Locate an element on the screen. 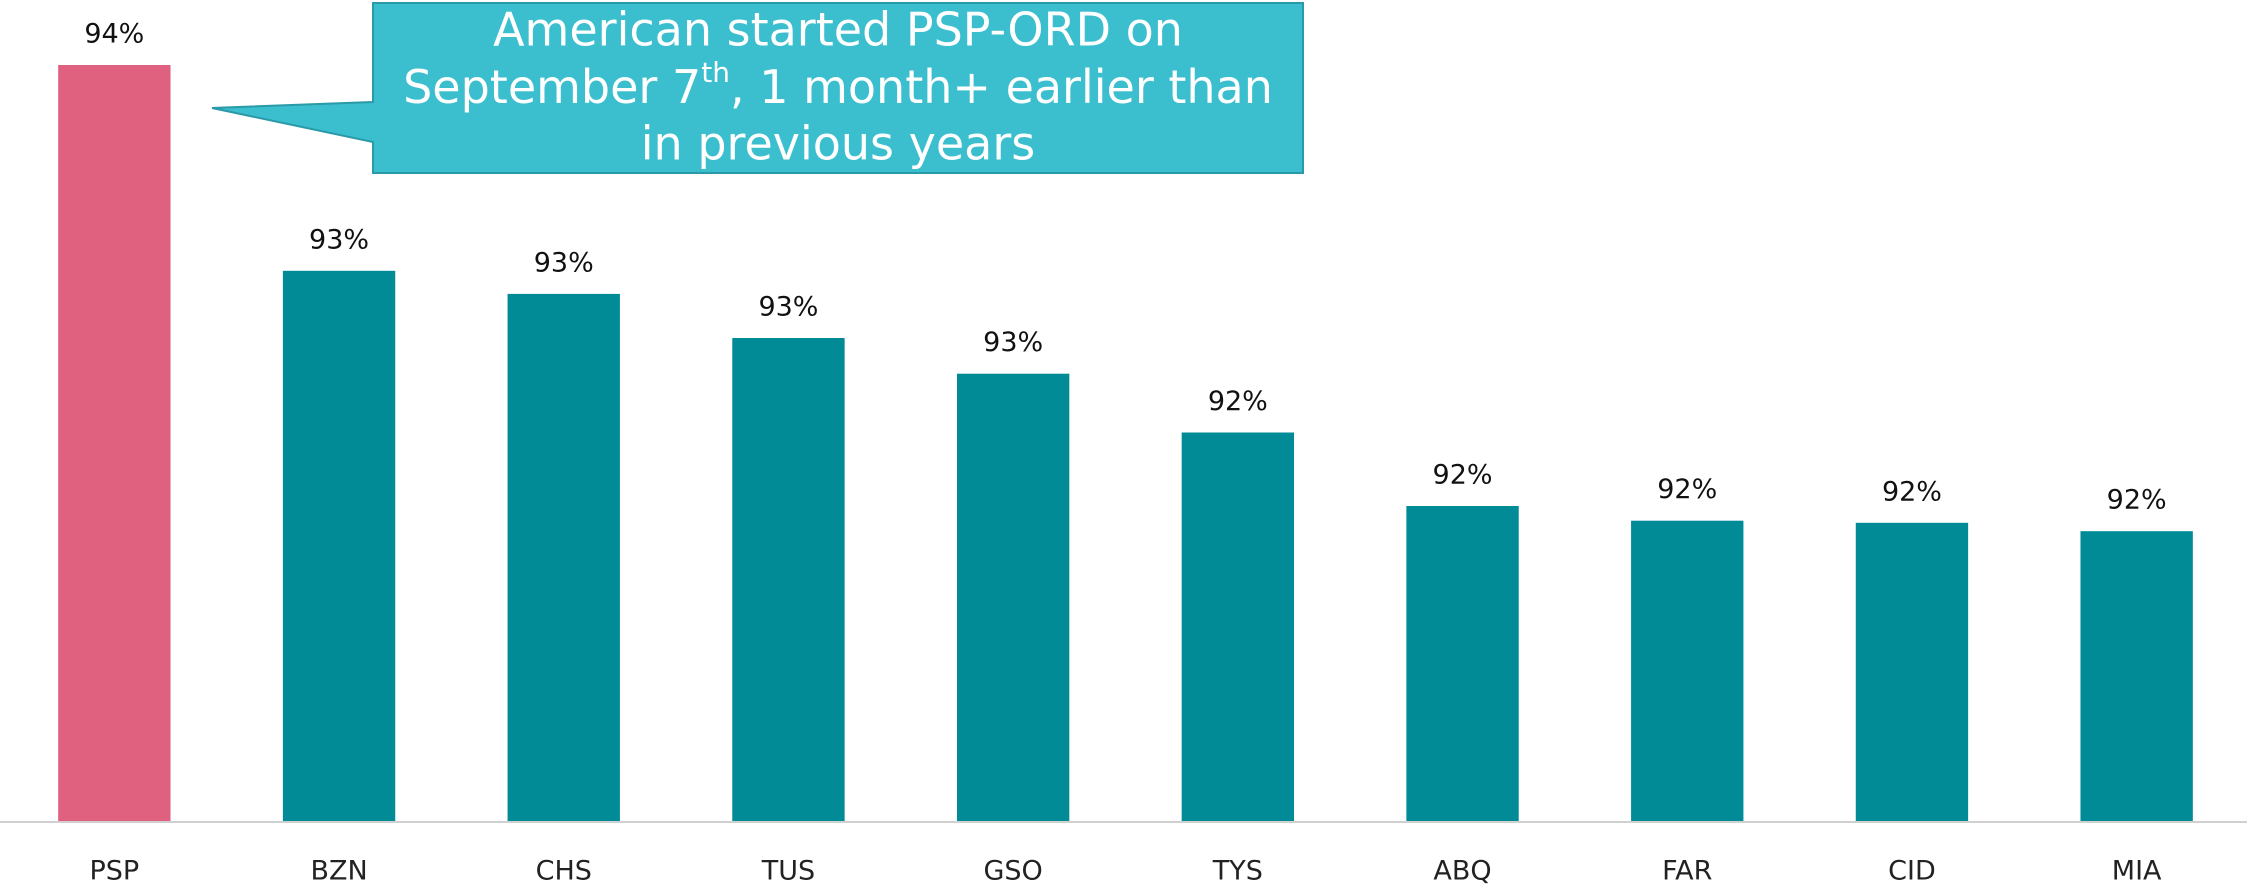 The image size is (2247, 894). x-tick-label: MIA is located at coordinates (2137, 871).